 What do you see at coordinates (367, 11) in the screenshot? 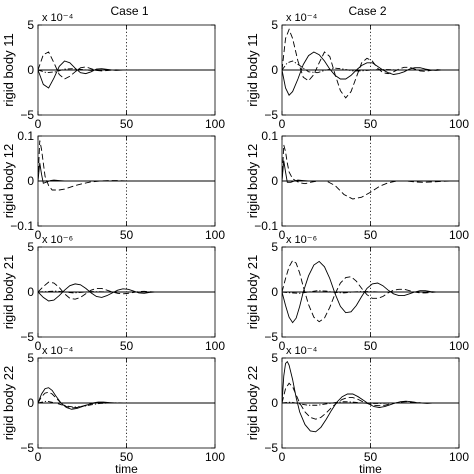
I see `column-title: Case 2` at bounding box center [367, 11].